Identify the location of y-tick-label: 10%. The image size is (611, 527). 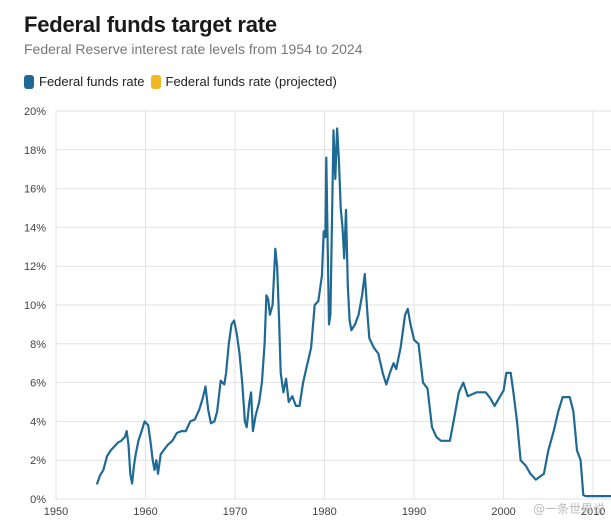
(35, 306).